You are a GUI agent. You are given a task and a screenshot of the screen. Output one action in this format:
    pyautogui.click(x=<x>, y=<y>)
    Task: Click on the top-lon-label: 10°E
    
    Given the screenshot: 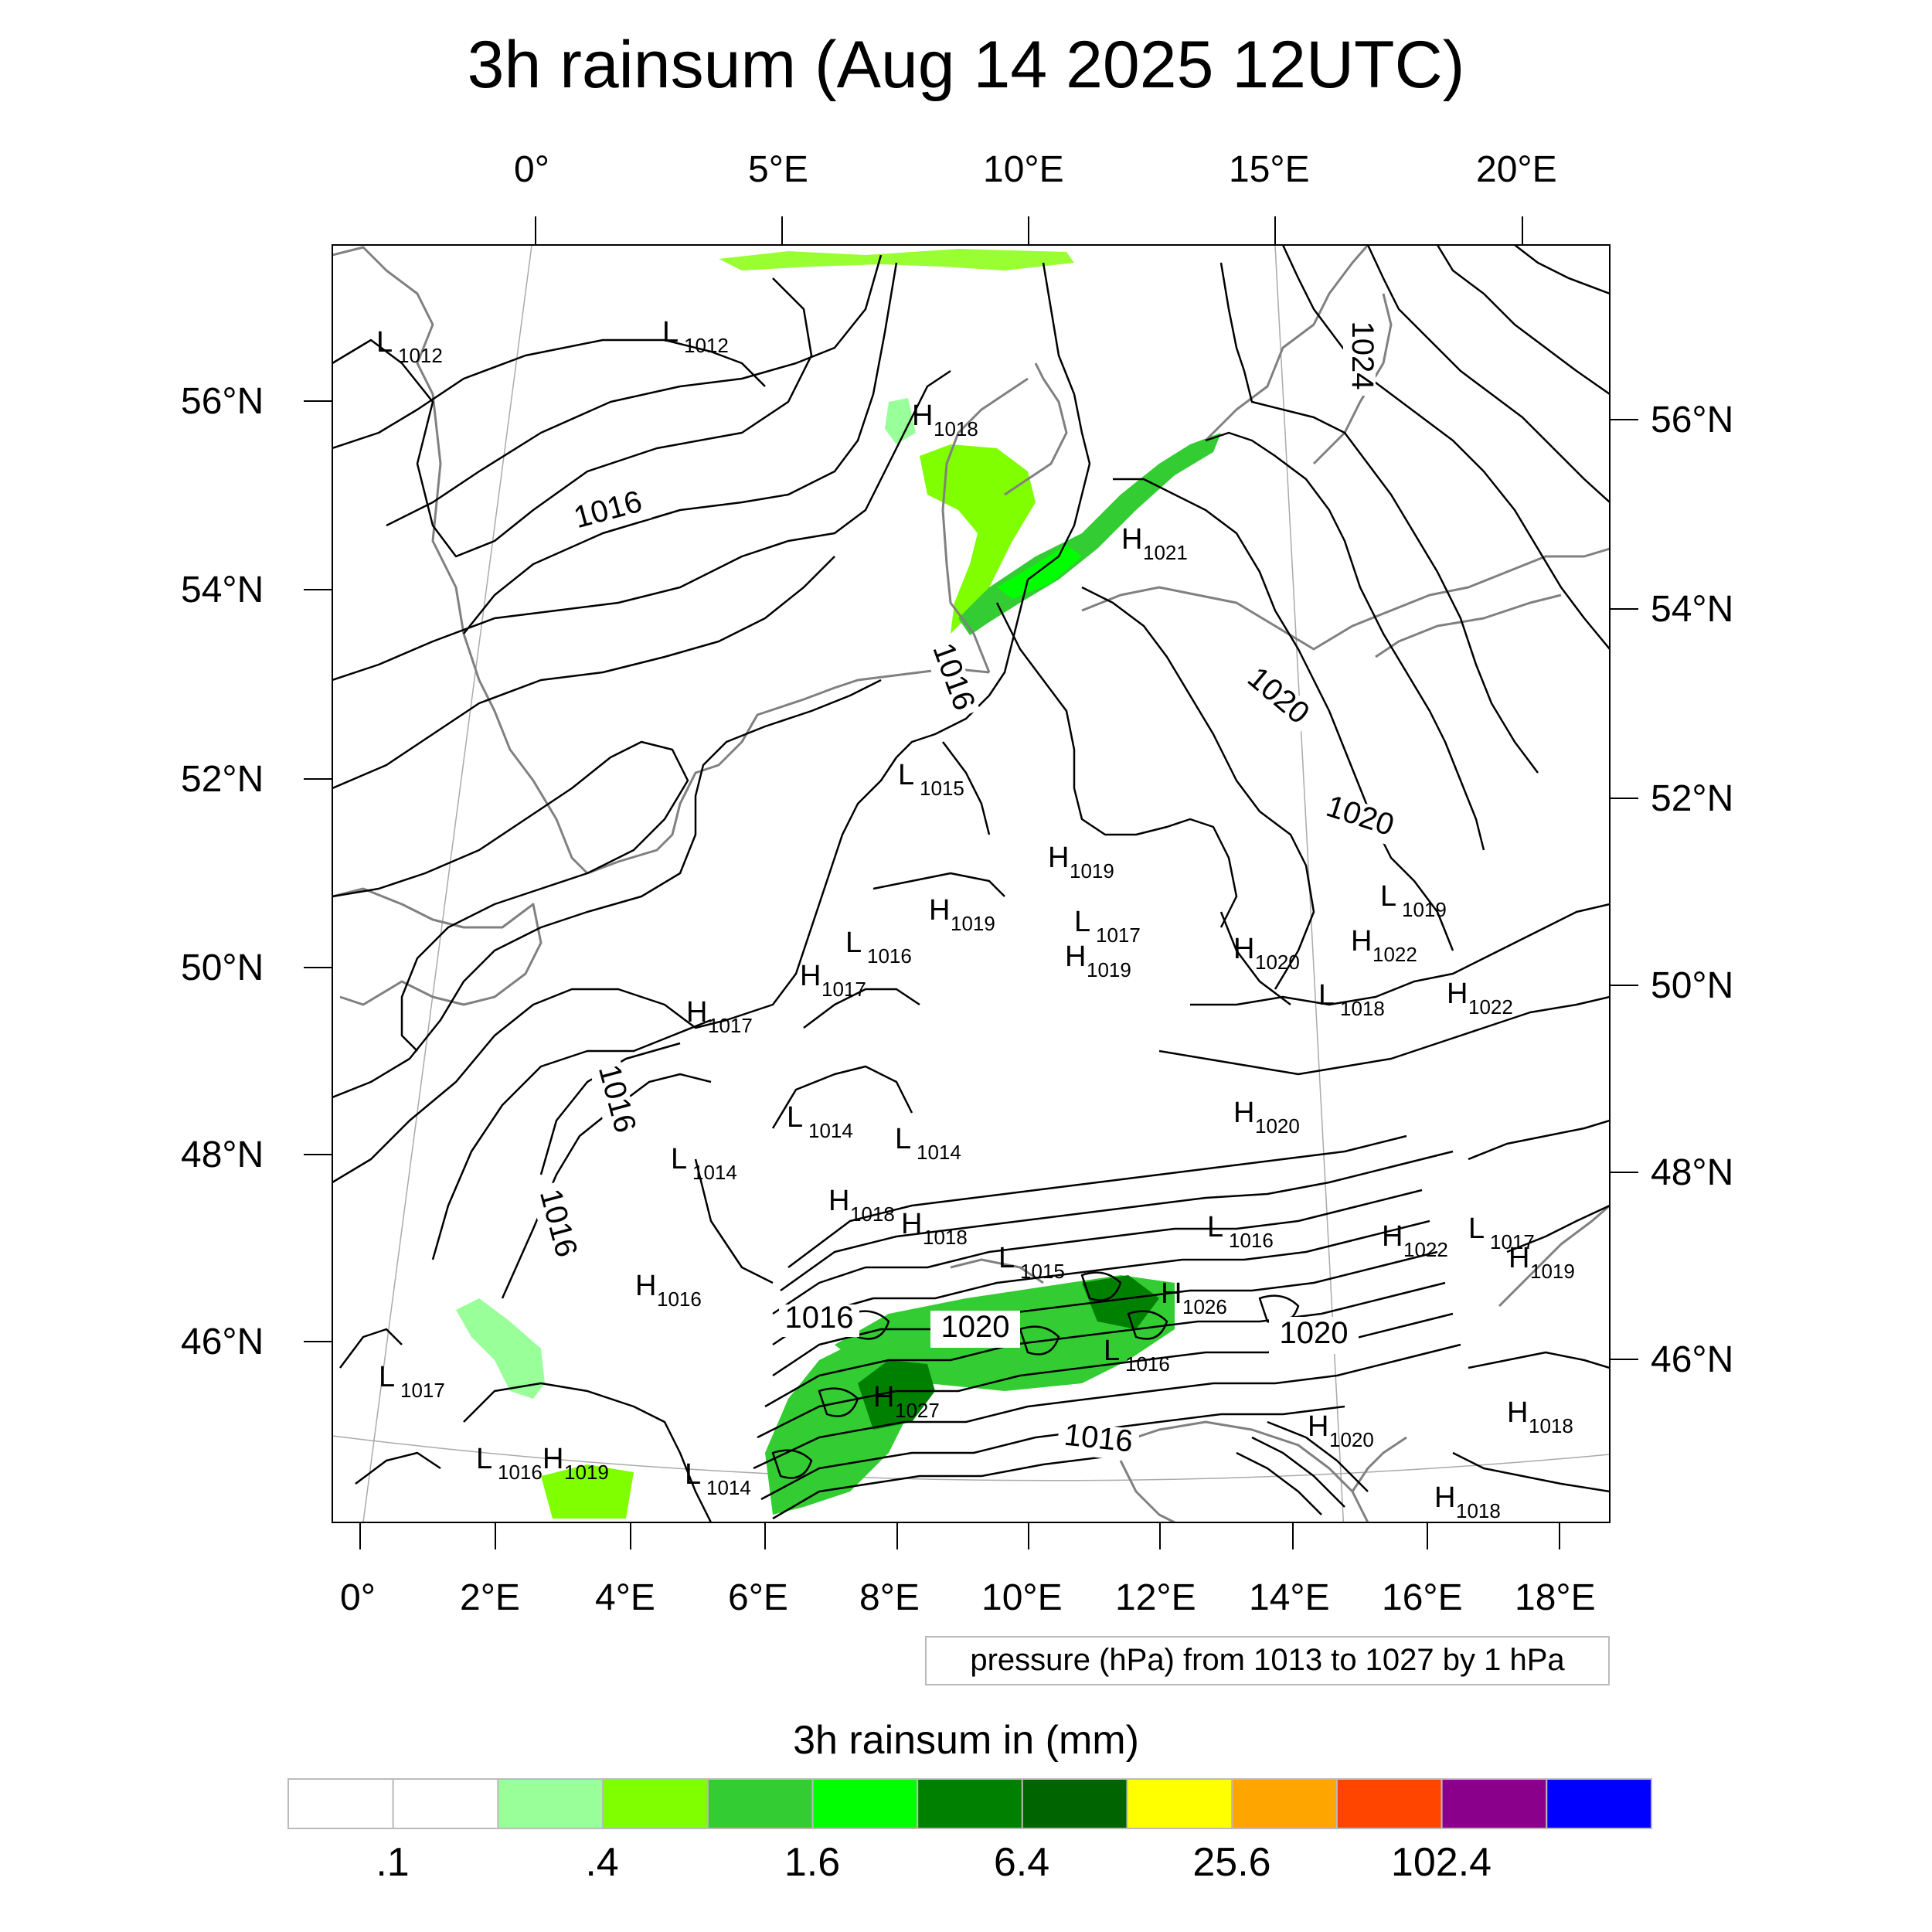 What is the action you would take?
    pyautogui.click(x=1024, y=169)
    